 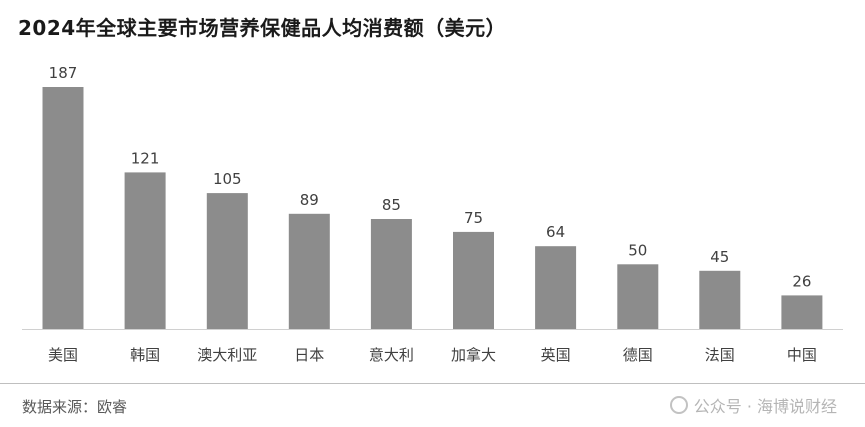 I want to click on data-label: 64, so click(x=555, y=232).